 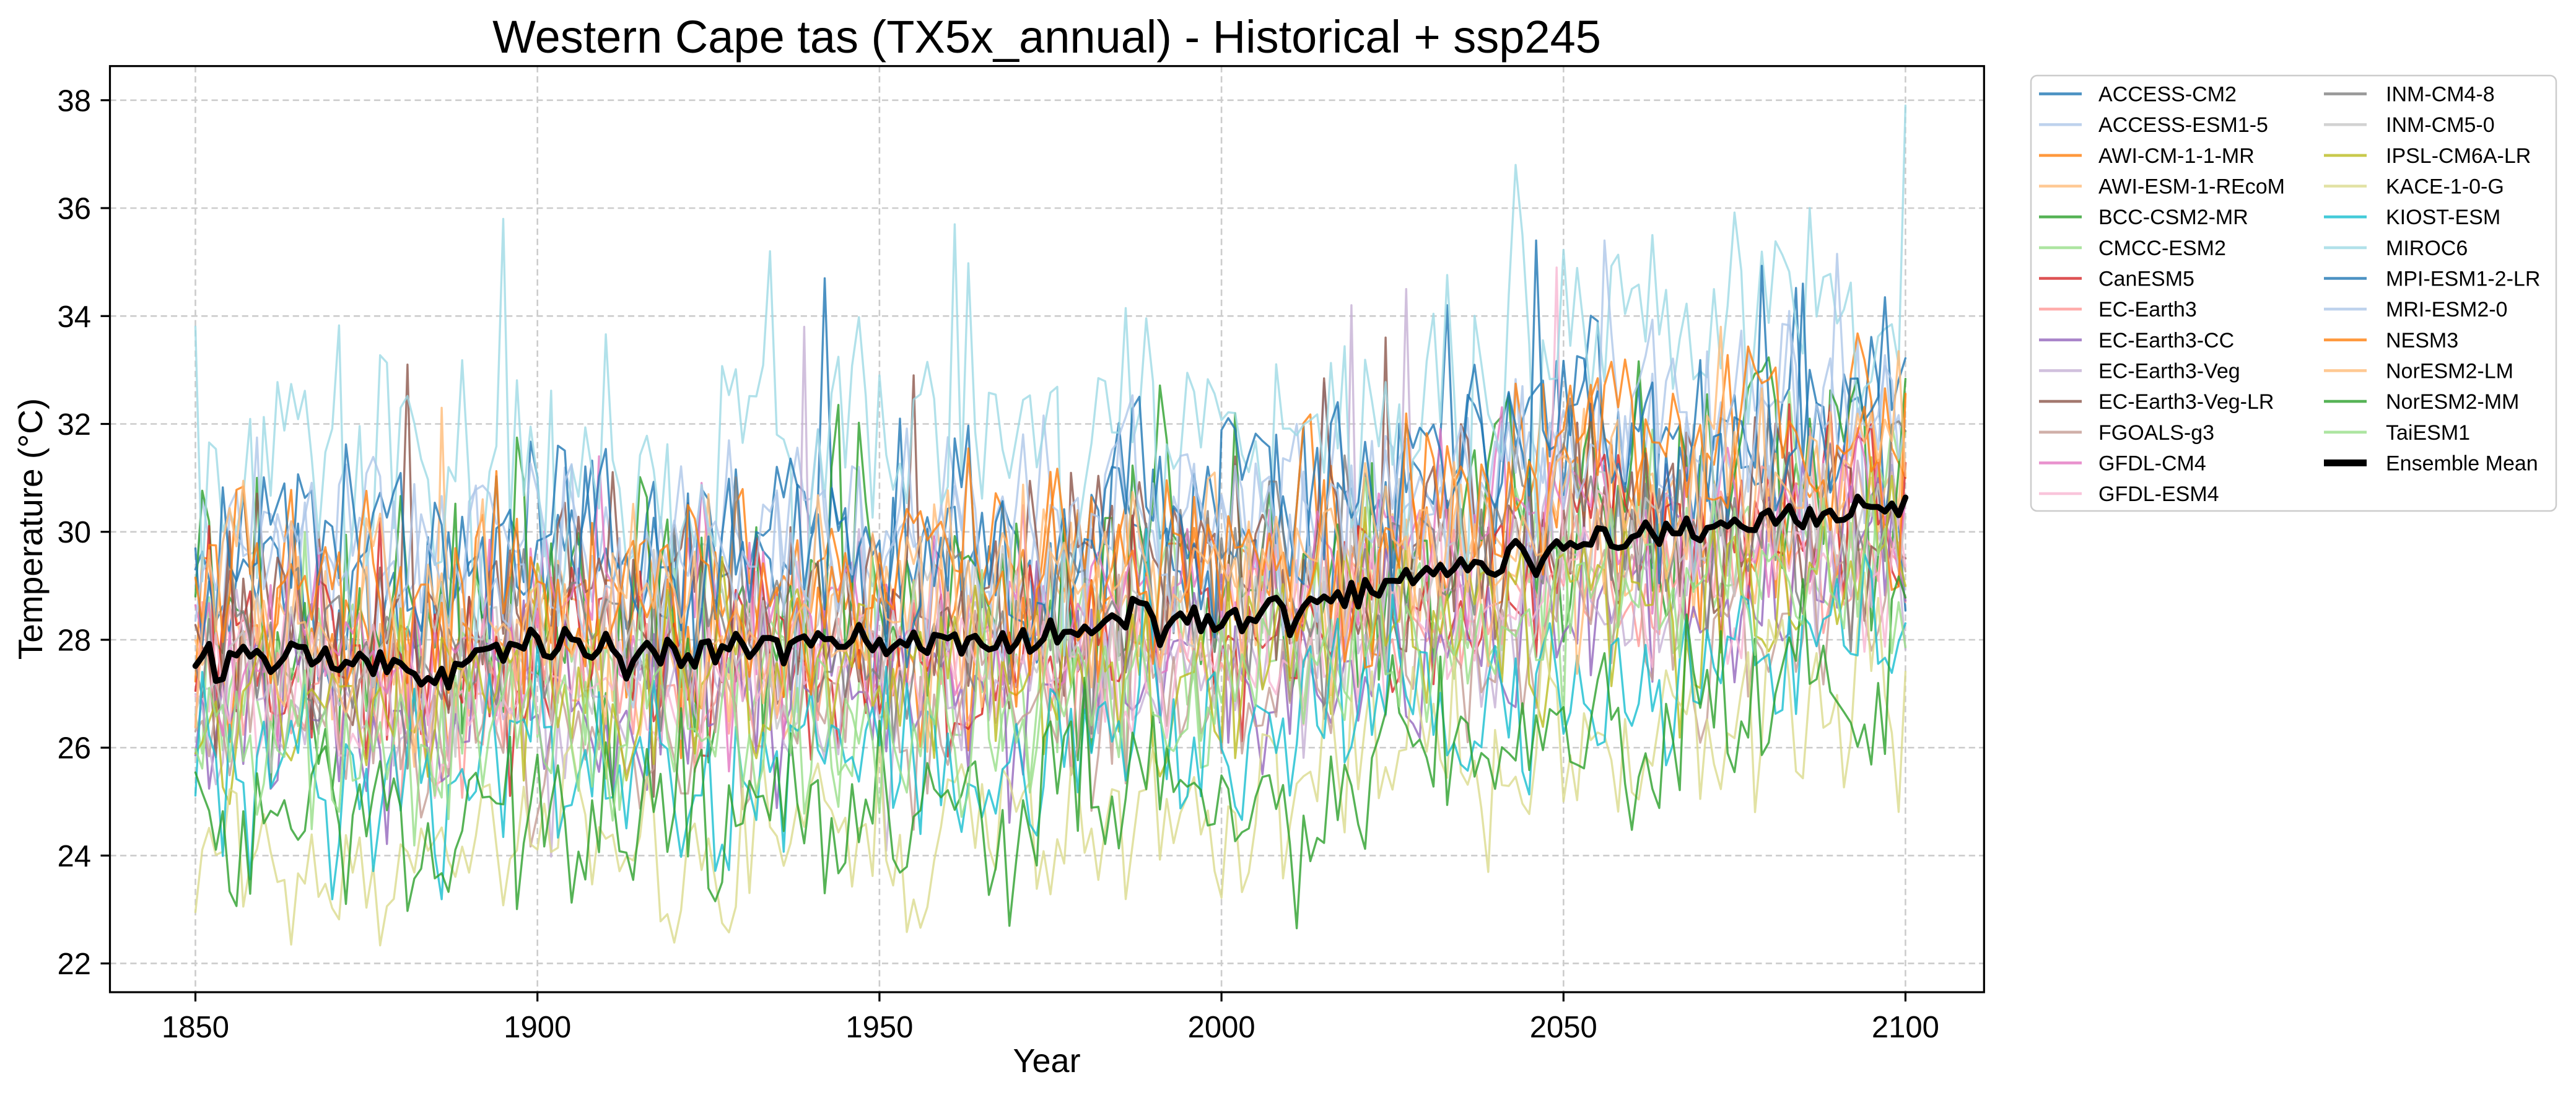 What do you see at coordinates (2440, 125) in the screenshot?
I see `svg-text: INM-CM5-0` at bounding box center [2440, 125].